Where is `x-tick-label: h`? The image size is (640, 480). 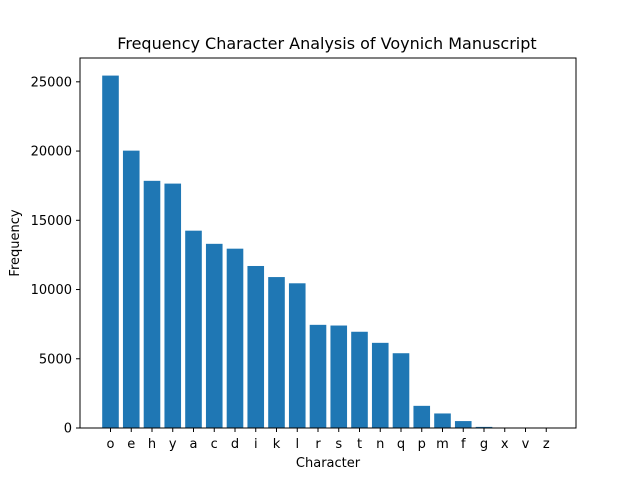
x-tick-label: h is located at coordinates (152, 444).